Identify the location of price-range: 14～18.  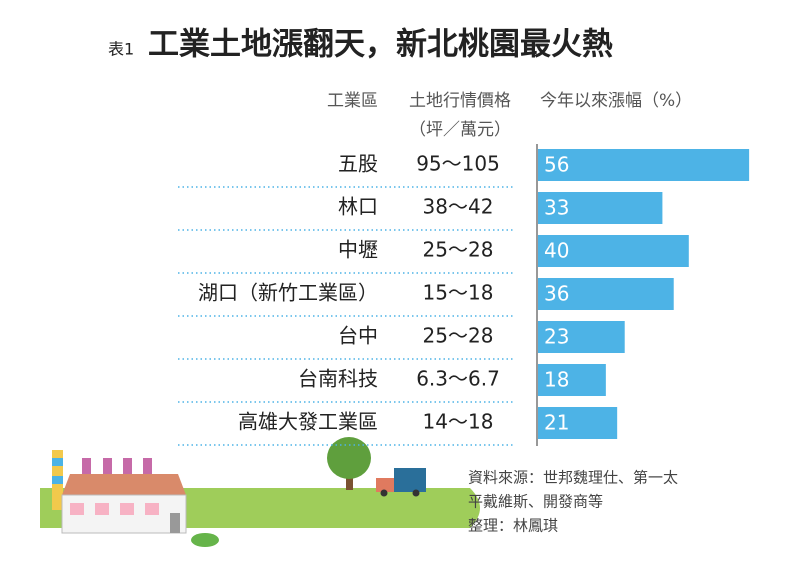
(458, 422).